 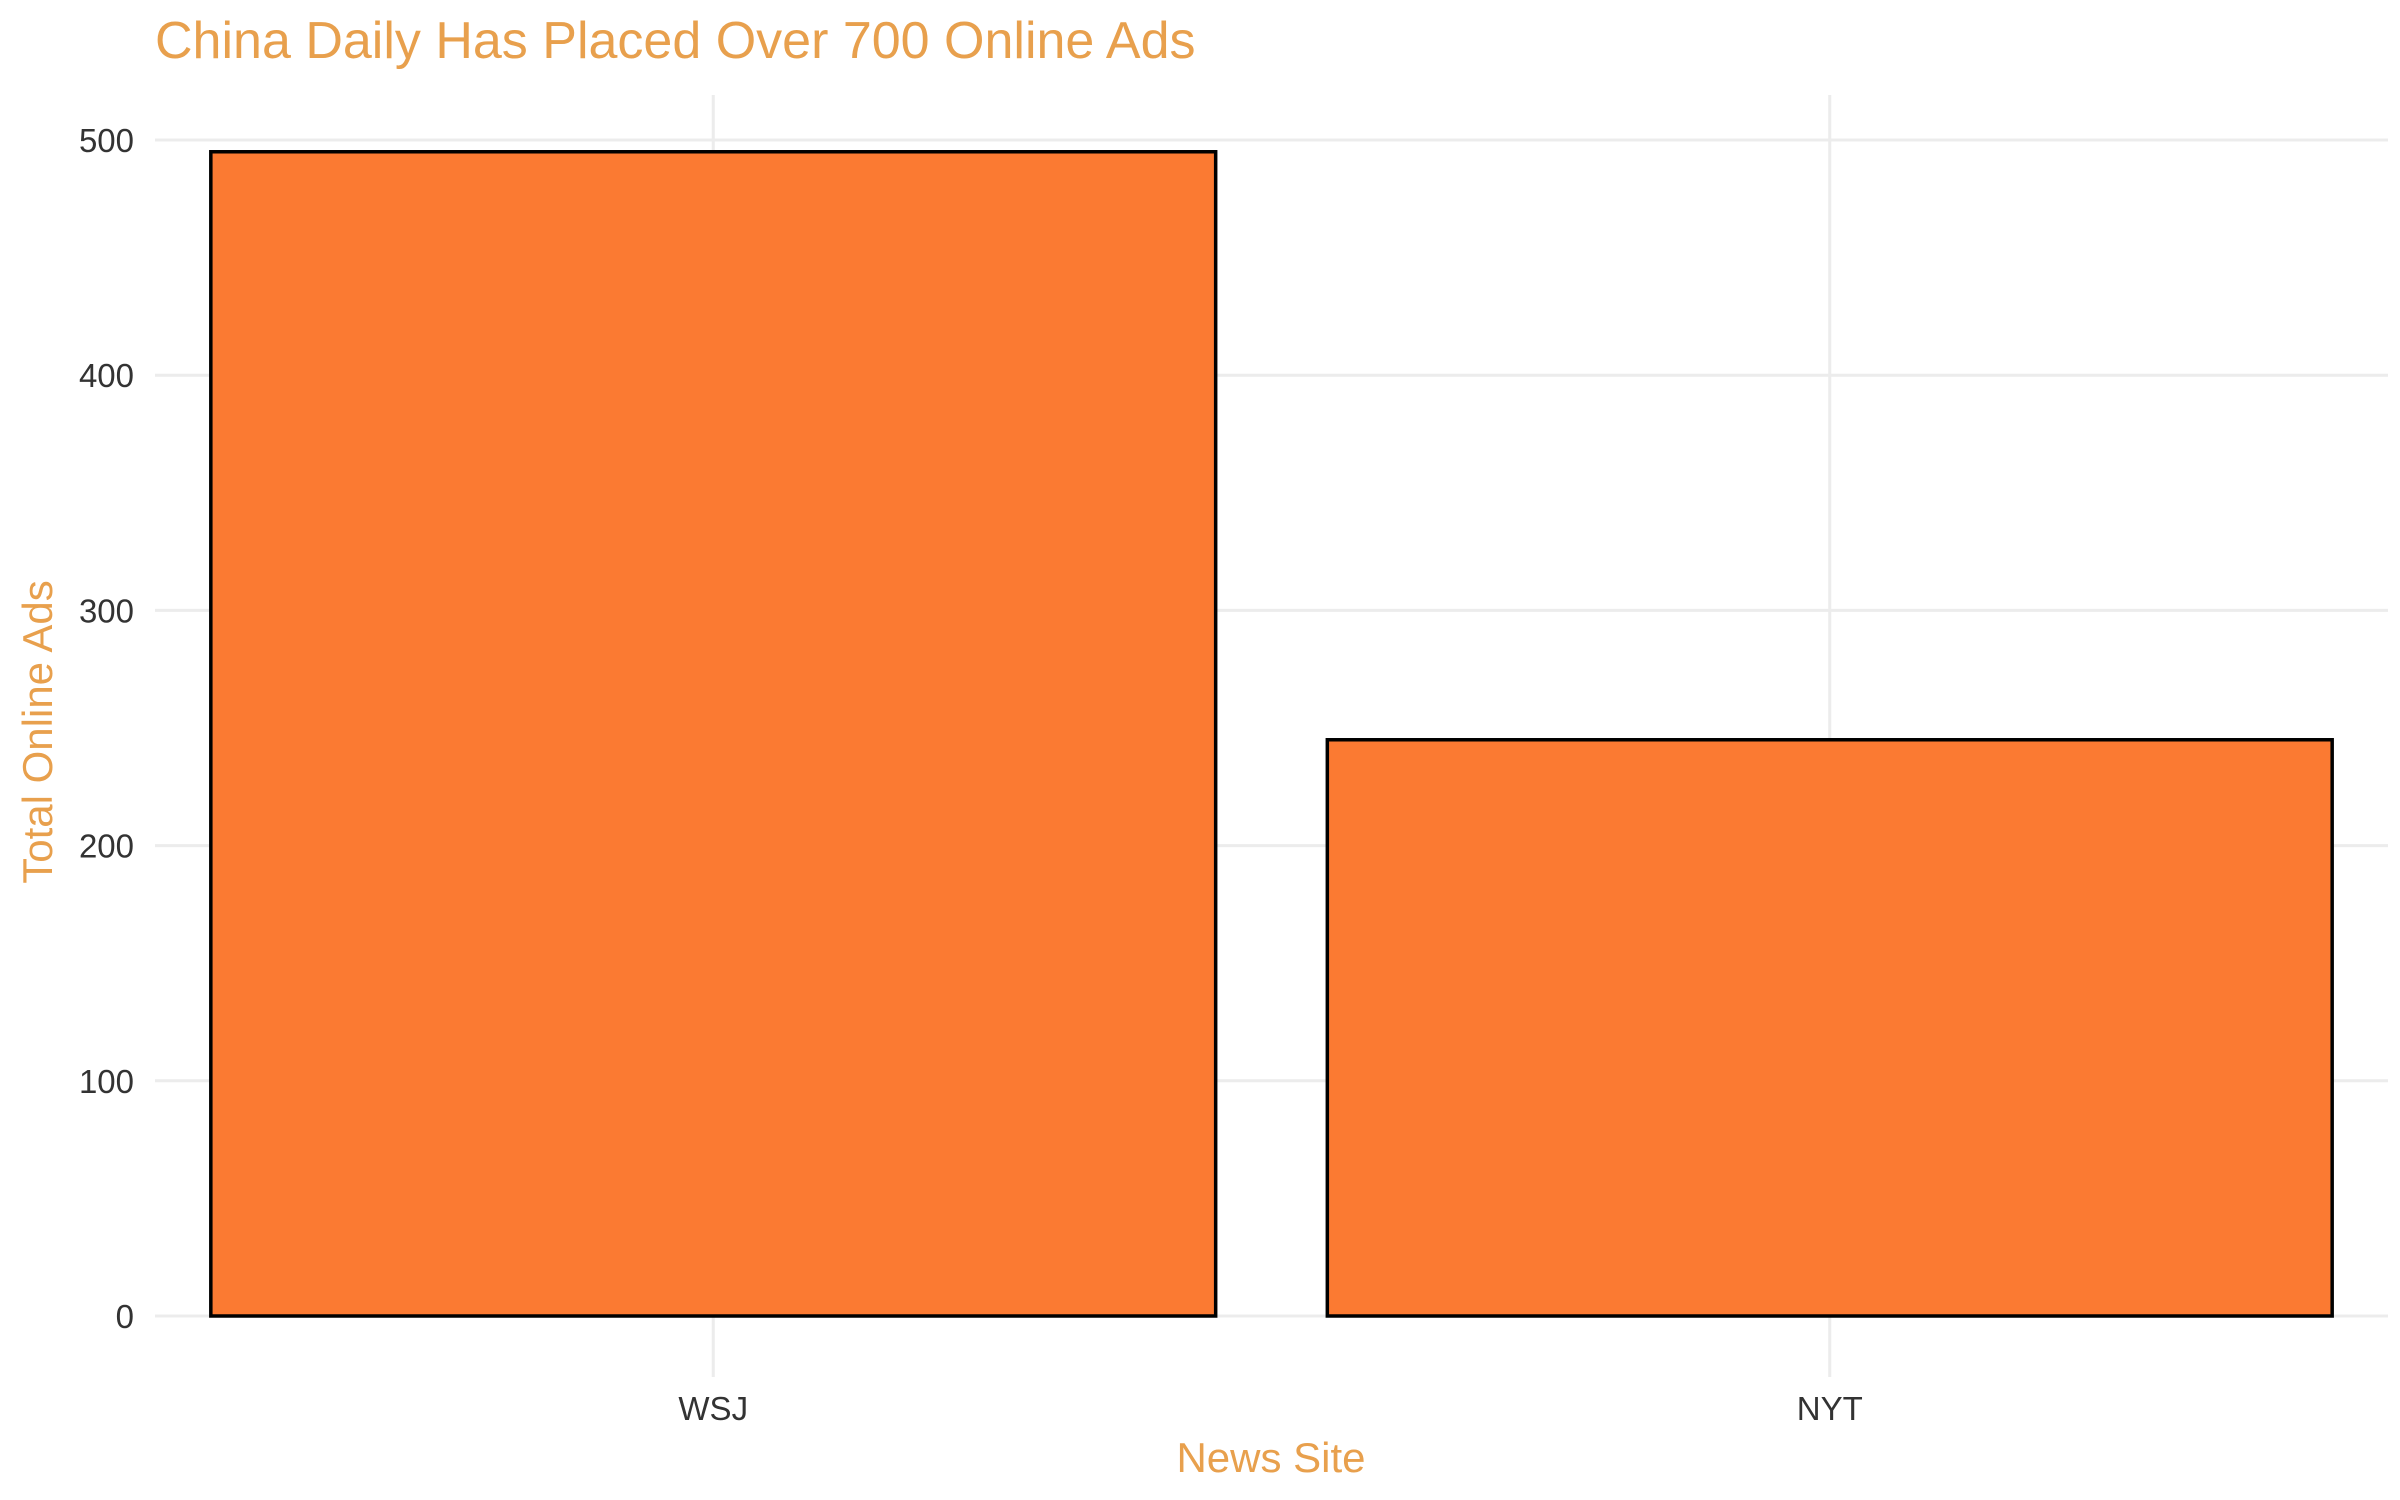 I want to click on y-tick-label: 500, so click(x=106, y=140).